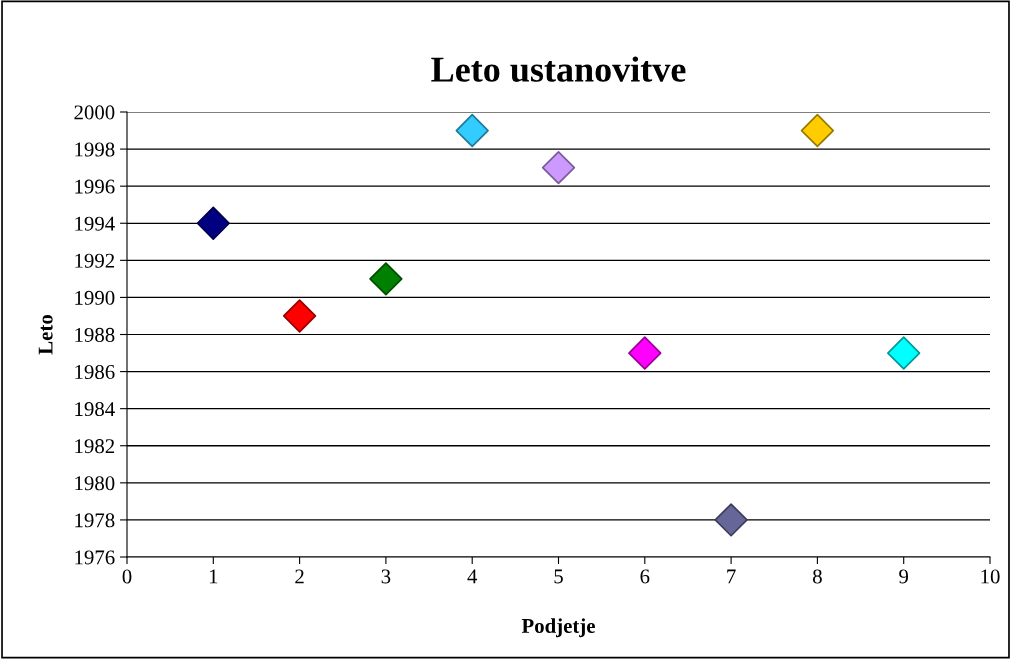 Image resolution: width=1011 pixels, height=659 pixels. Describe the element at coordinates (299, 576) in the screenshot. I see `x-tick-label: 2` at that location.